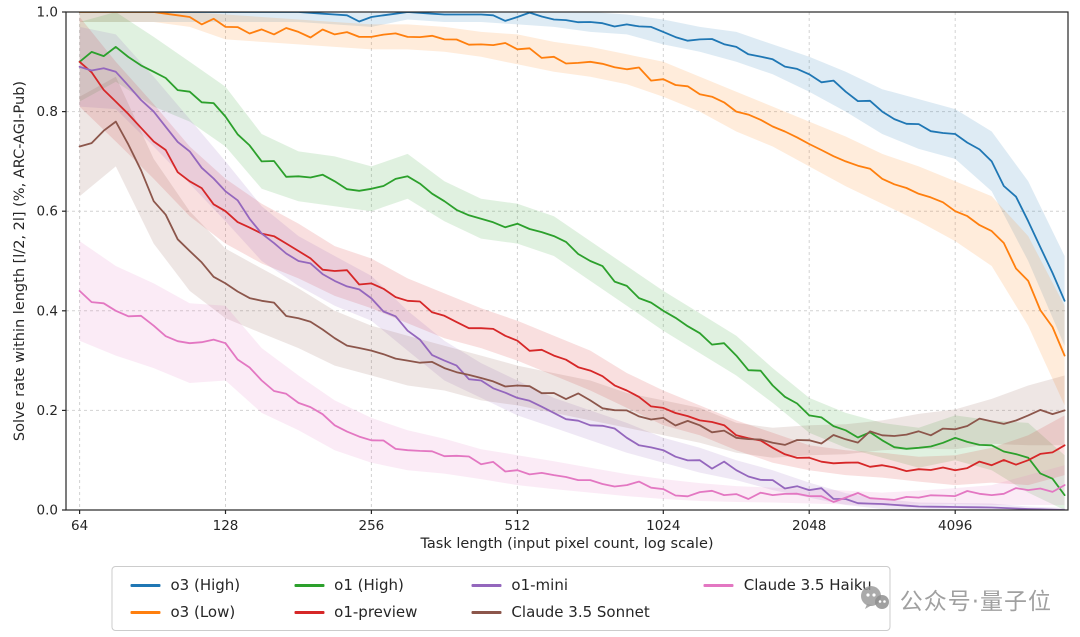 The image size is (1080, 637). What do you see at coordinates (975, 602) in the screenshot?
I see `watermark-text: 公众号·量子位` at bounding box center [975, 602].